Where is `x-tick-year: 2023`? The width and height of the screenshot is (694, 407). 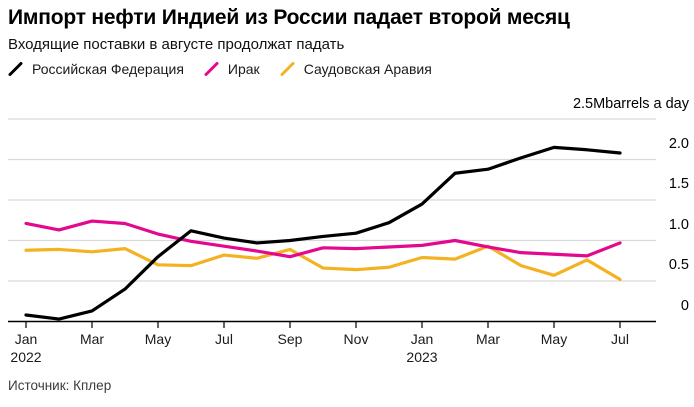 x-tick-year: 2023 is located at coordinates (422, 357).